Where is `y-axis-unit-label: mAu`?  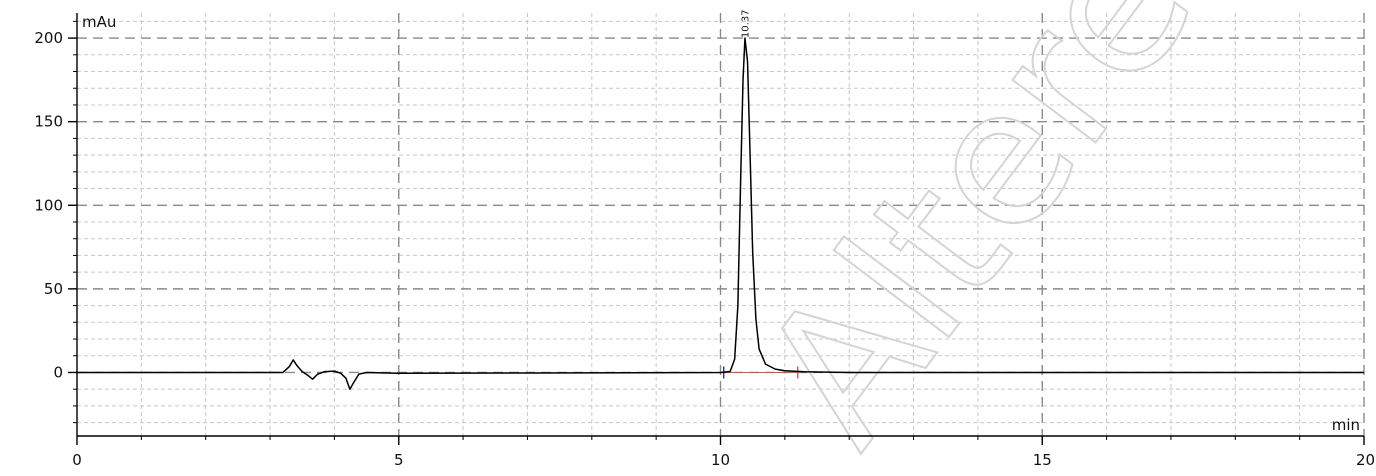
y-axis-unit-label: mAu is located at coordinates (99, 22).